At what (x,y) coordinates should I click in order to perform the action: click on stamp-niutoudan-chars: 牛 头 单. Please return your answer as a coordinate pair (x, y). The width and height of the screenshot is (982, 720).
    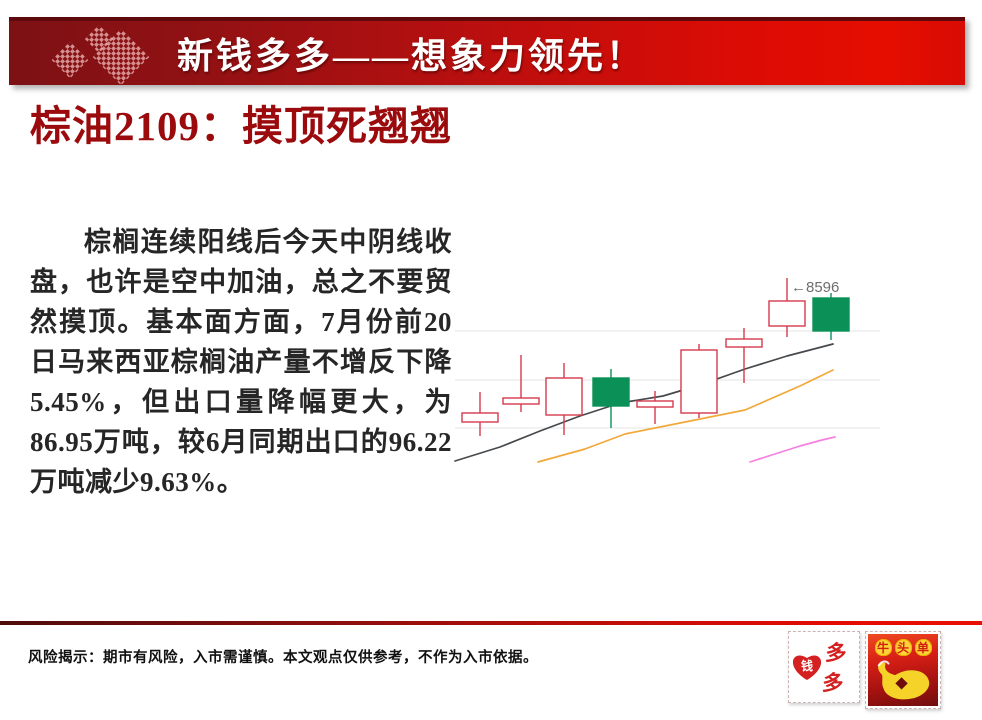
    Looking at the image, I should click on (903, 647).